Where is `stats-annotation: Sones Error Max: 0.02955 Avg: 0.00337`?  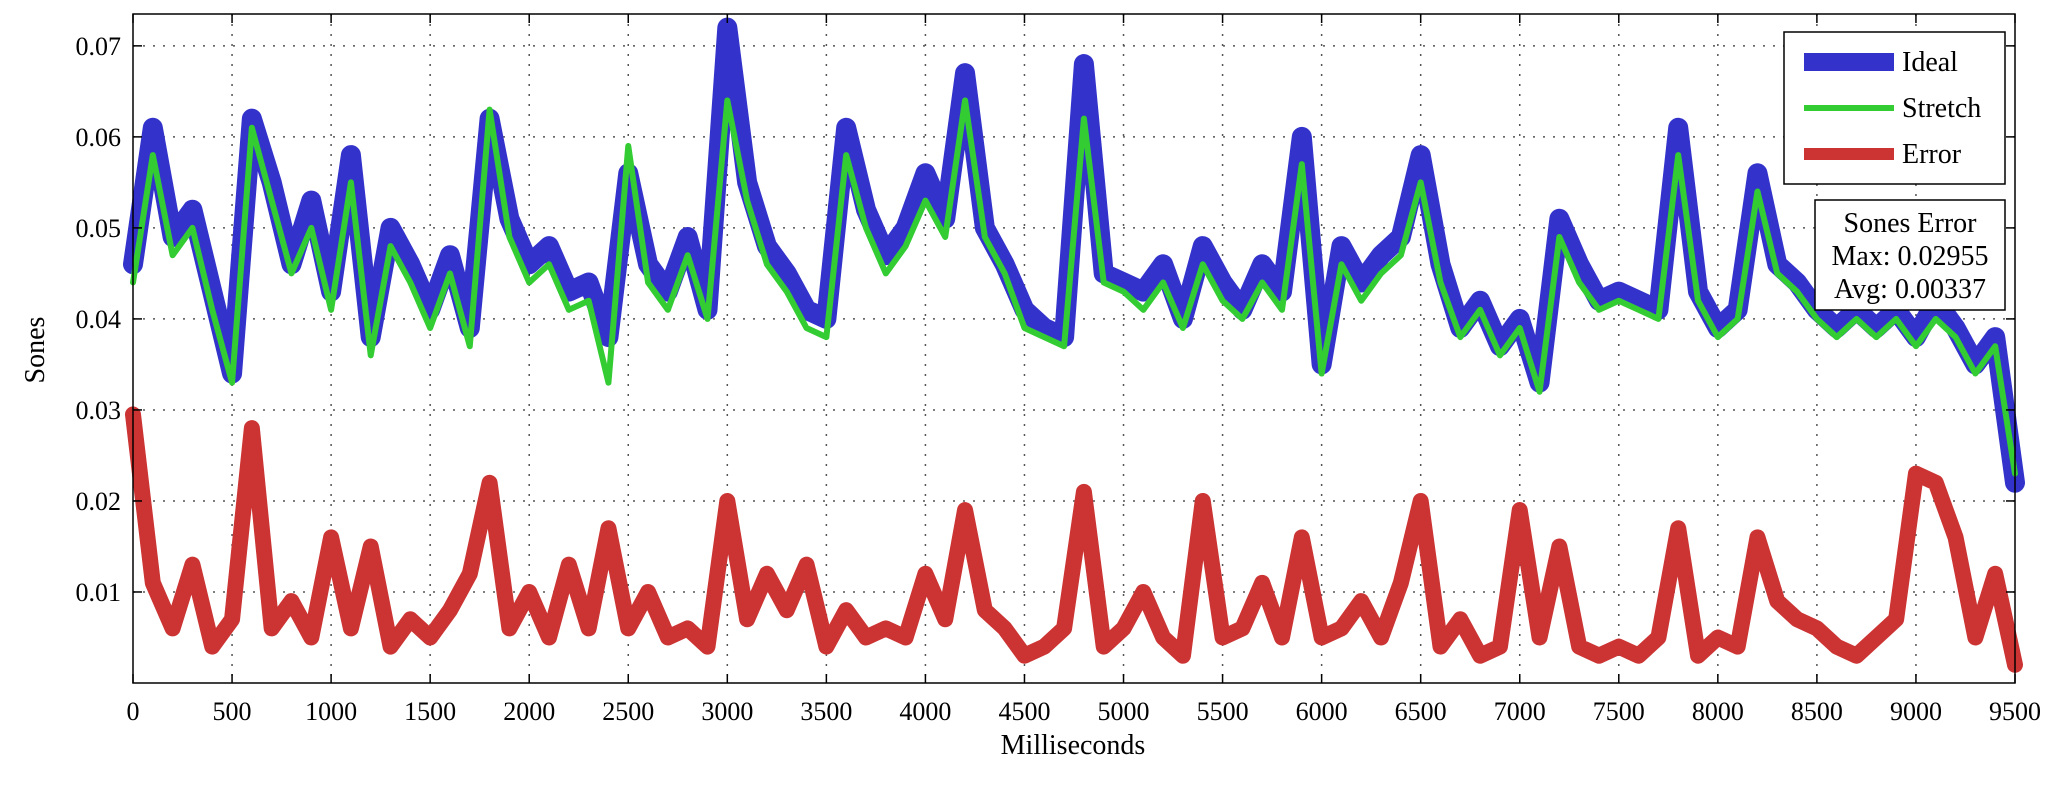
stats-annotation: Sones Error Max: 0.02955 Avg: 0.00337 is located at coordinates (1910, 255).